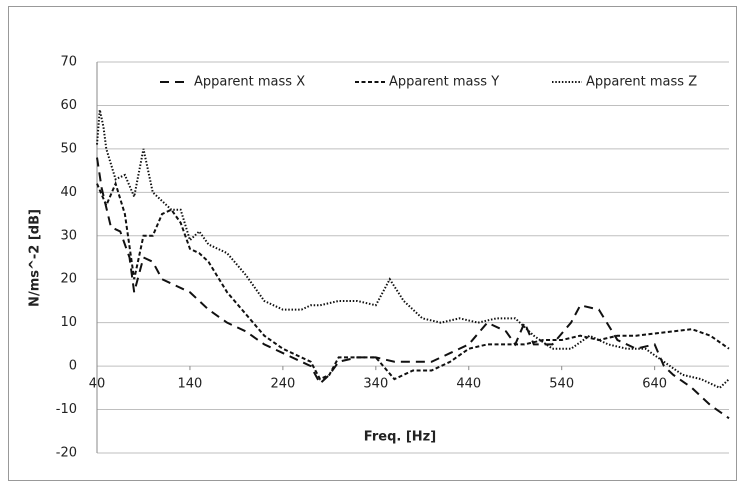 This screenshot has height=488, width=744. I want to click on x-axis-label: Freq. [Hz], so click(400, 437).